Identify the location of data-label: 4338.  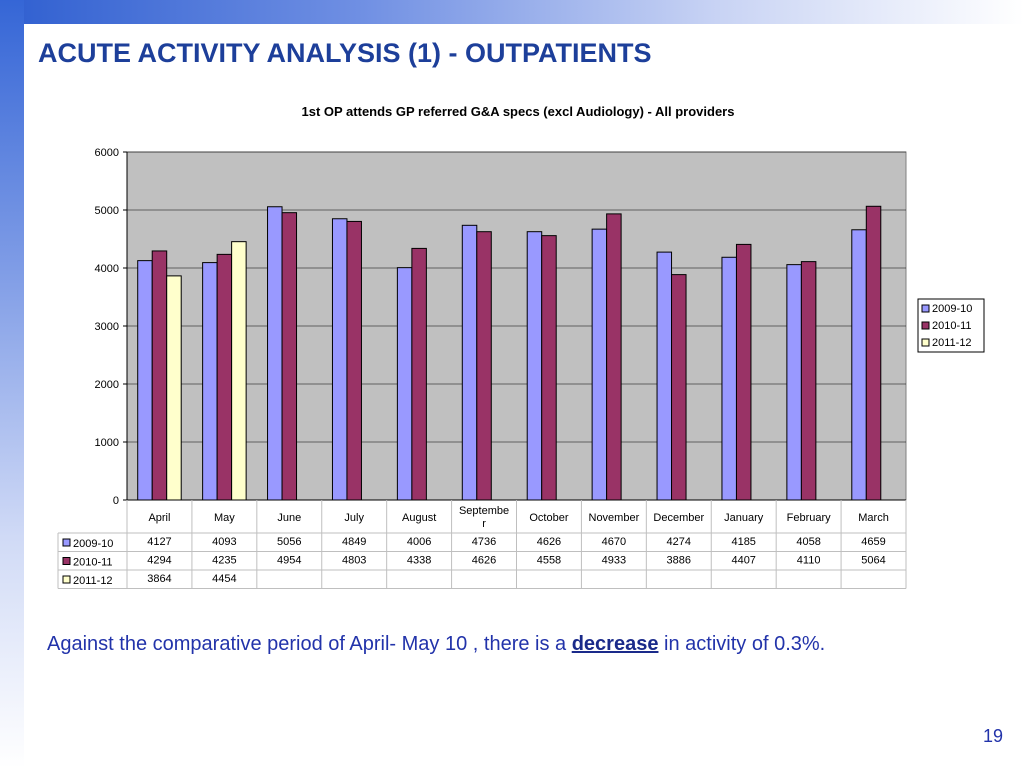
(419, 561).